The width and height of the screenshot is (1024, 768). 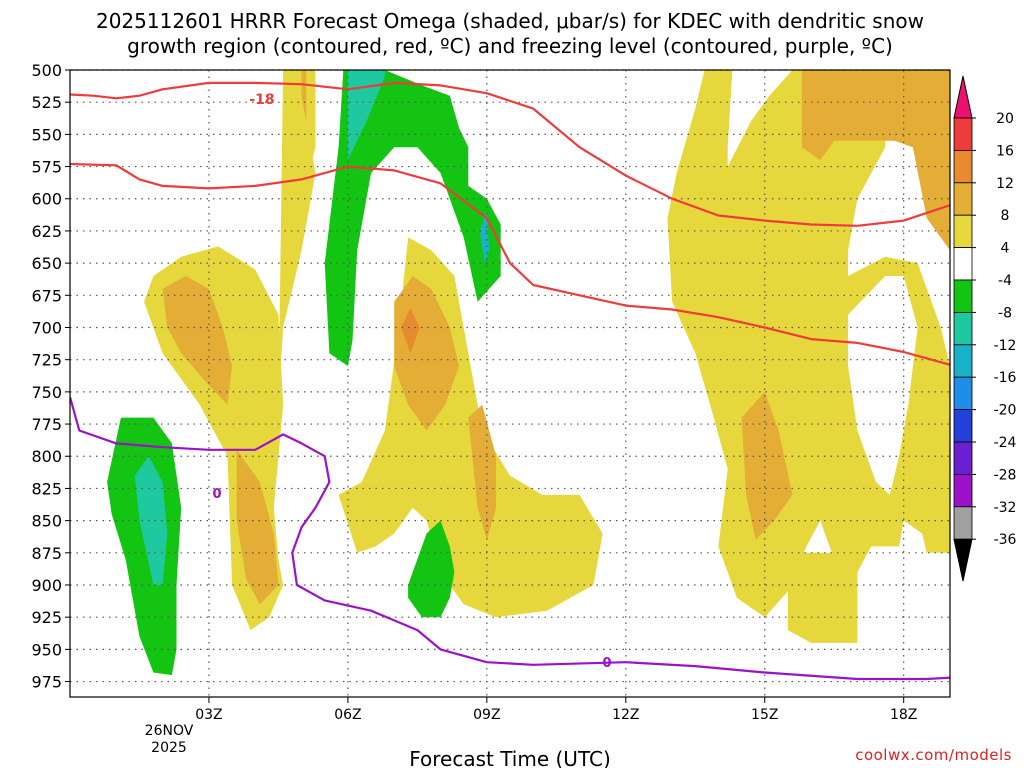 What do you see at coordinates (1005, 475) in the screenshot?
I see `colorbar-label-11: -28` at bounding box center [1005, 475].